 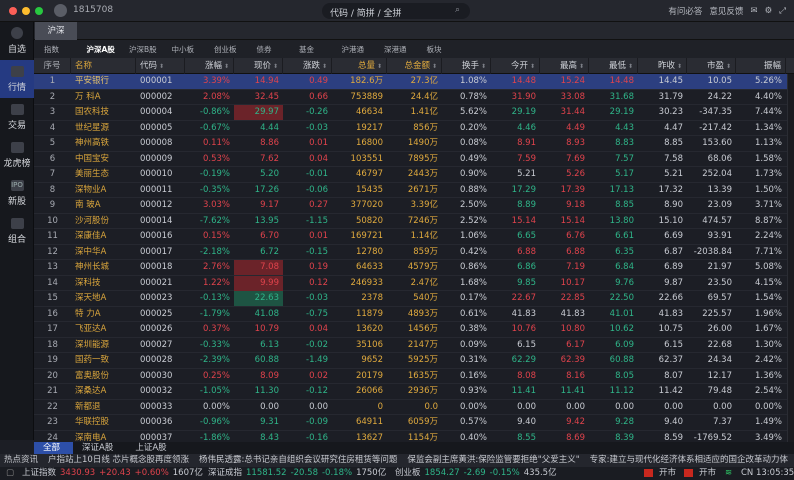 I want to click on news-item: 热点资讯, so click(x=21, y=460).